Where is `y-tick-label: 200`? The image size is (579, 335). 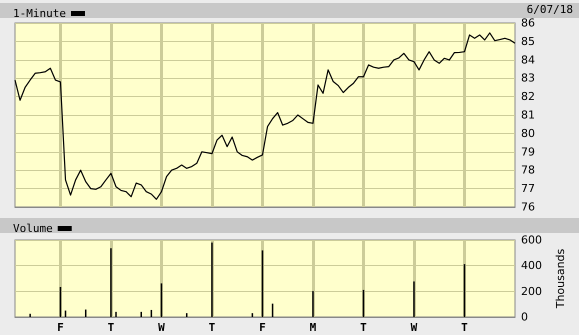
y-tick-label: 200 is located at coordinates (531, 291).